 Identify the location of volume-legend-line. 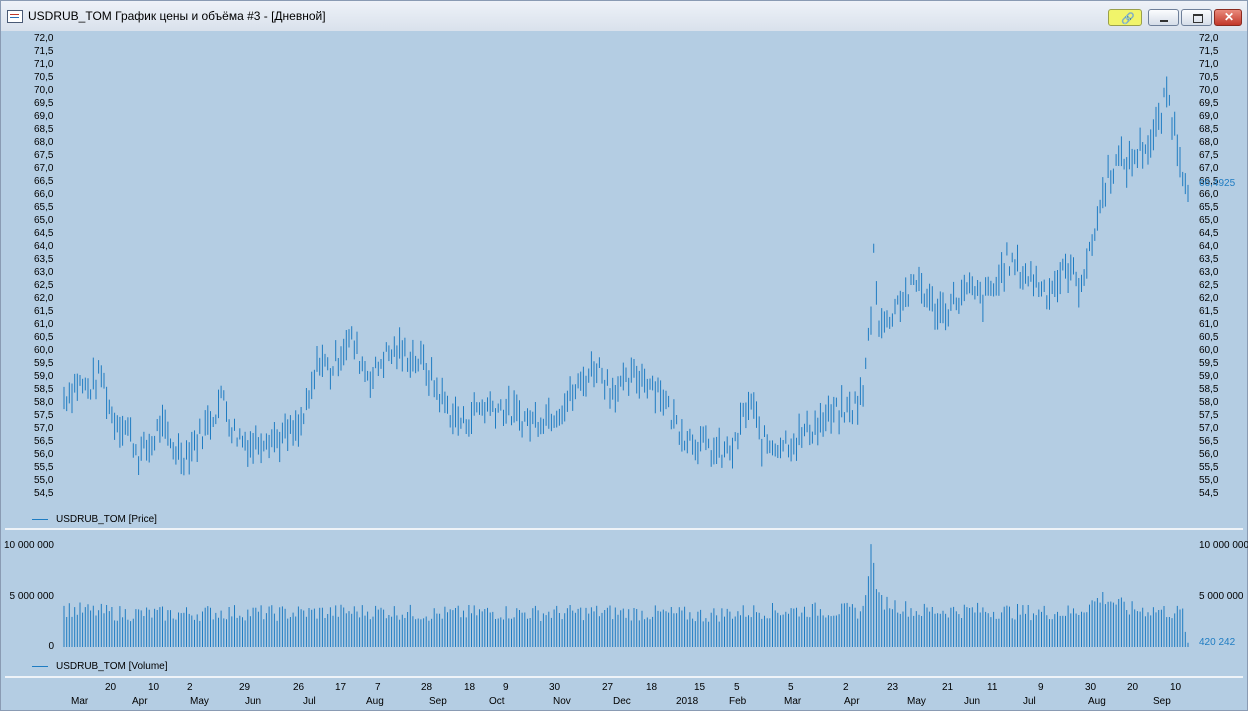
(40, 666).